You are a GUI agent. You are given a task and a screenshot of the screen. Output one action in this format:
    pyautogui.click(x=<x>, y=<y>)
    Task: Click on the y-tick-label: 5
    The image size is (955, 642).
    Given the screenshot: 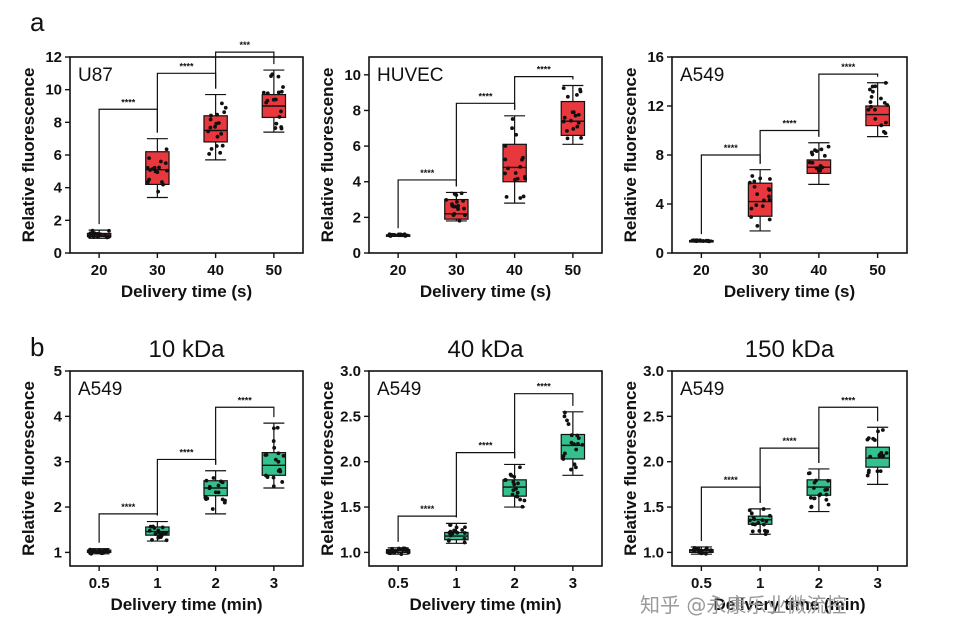 What is the action you would take?
    pyautogui.click(x=58, y=371)
    